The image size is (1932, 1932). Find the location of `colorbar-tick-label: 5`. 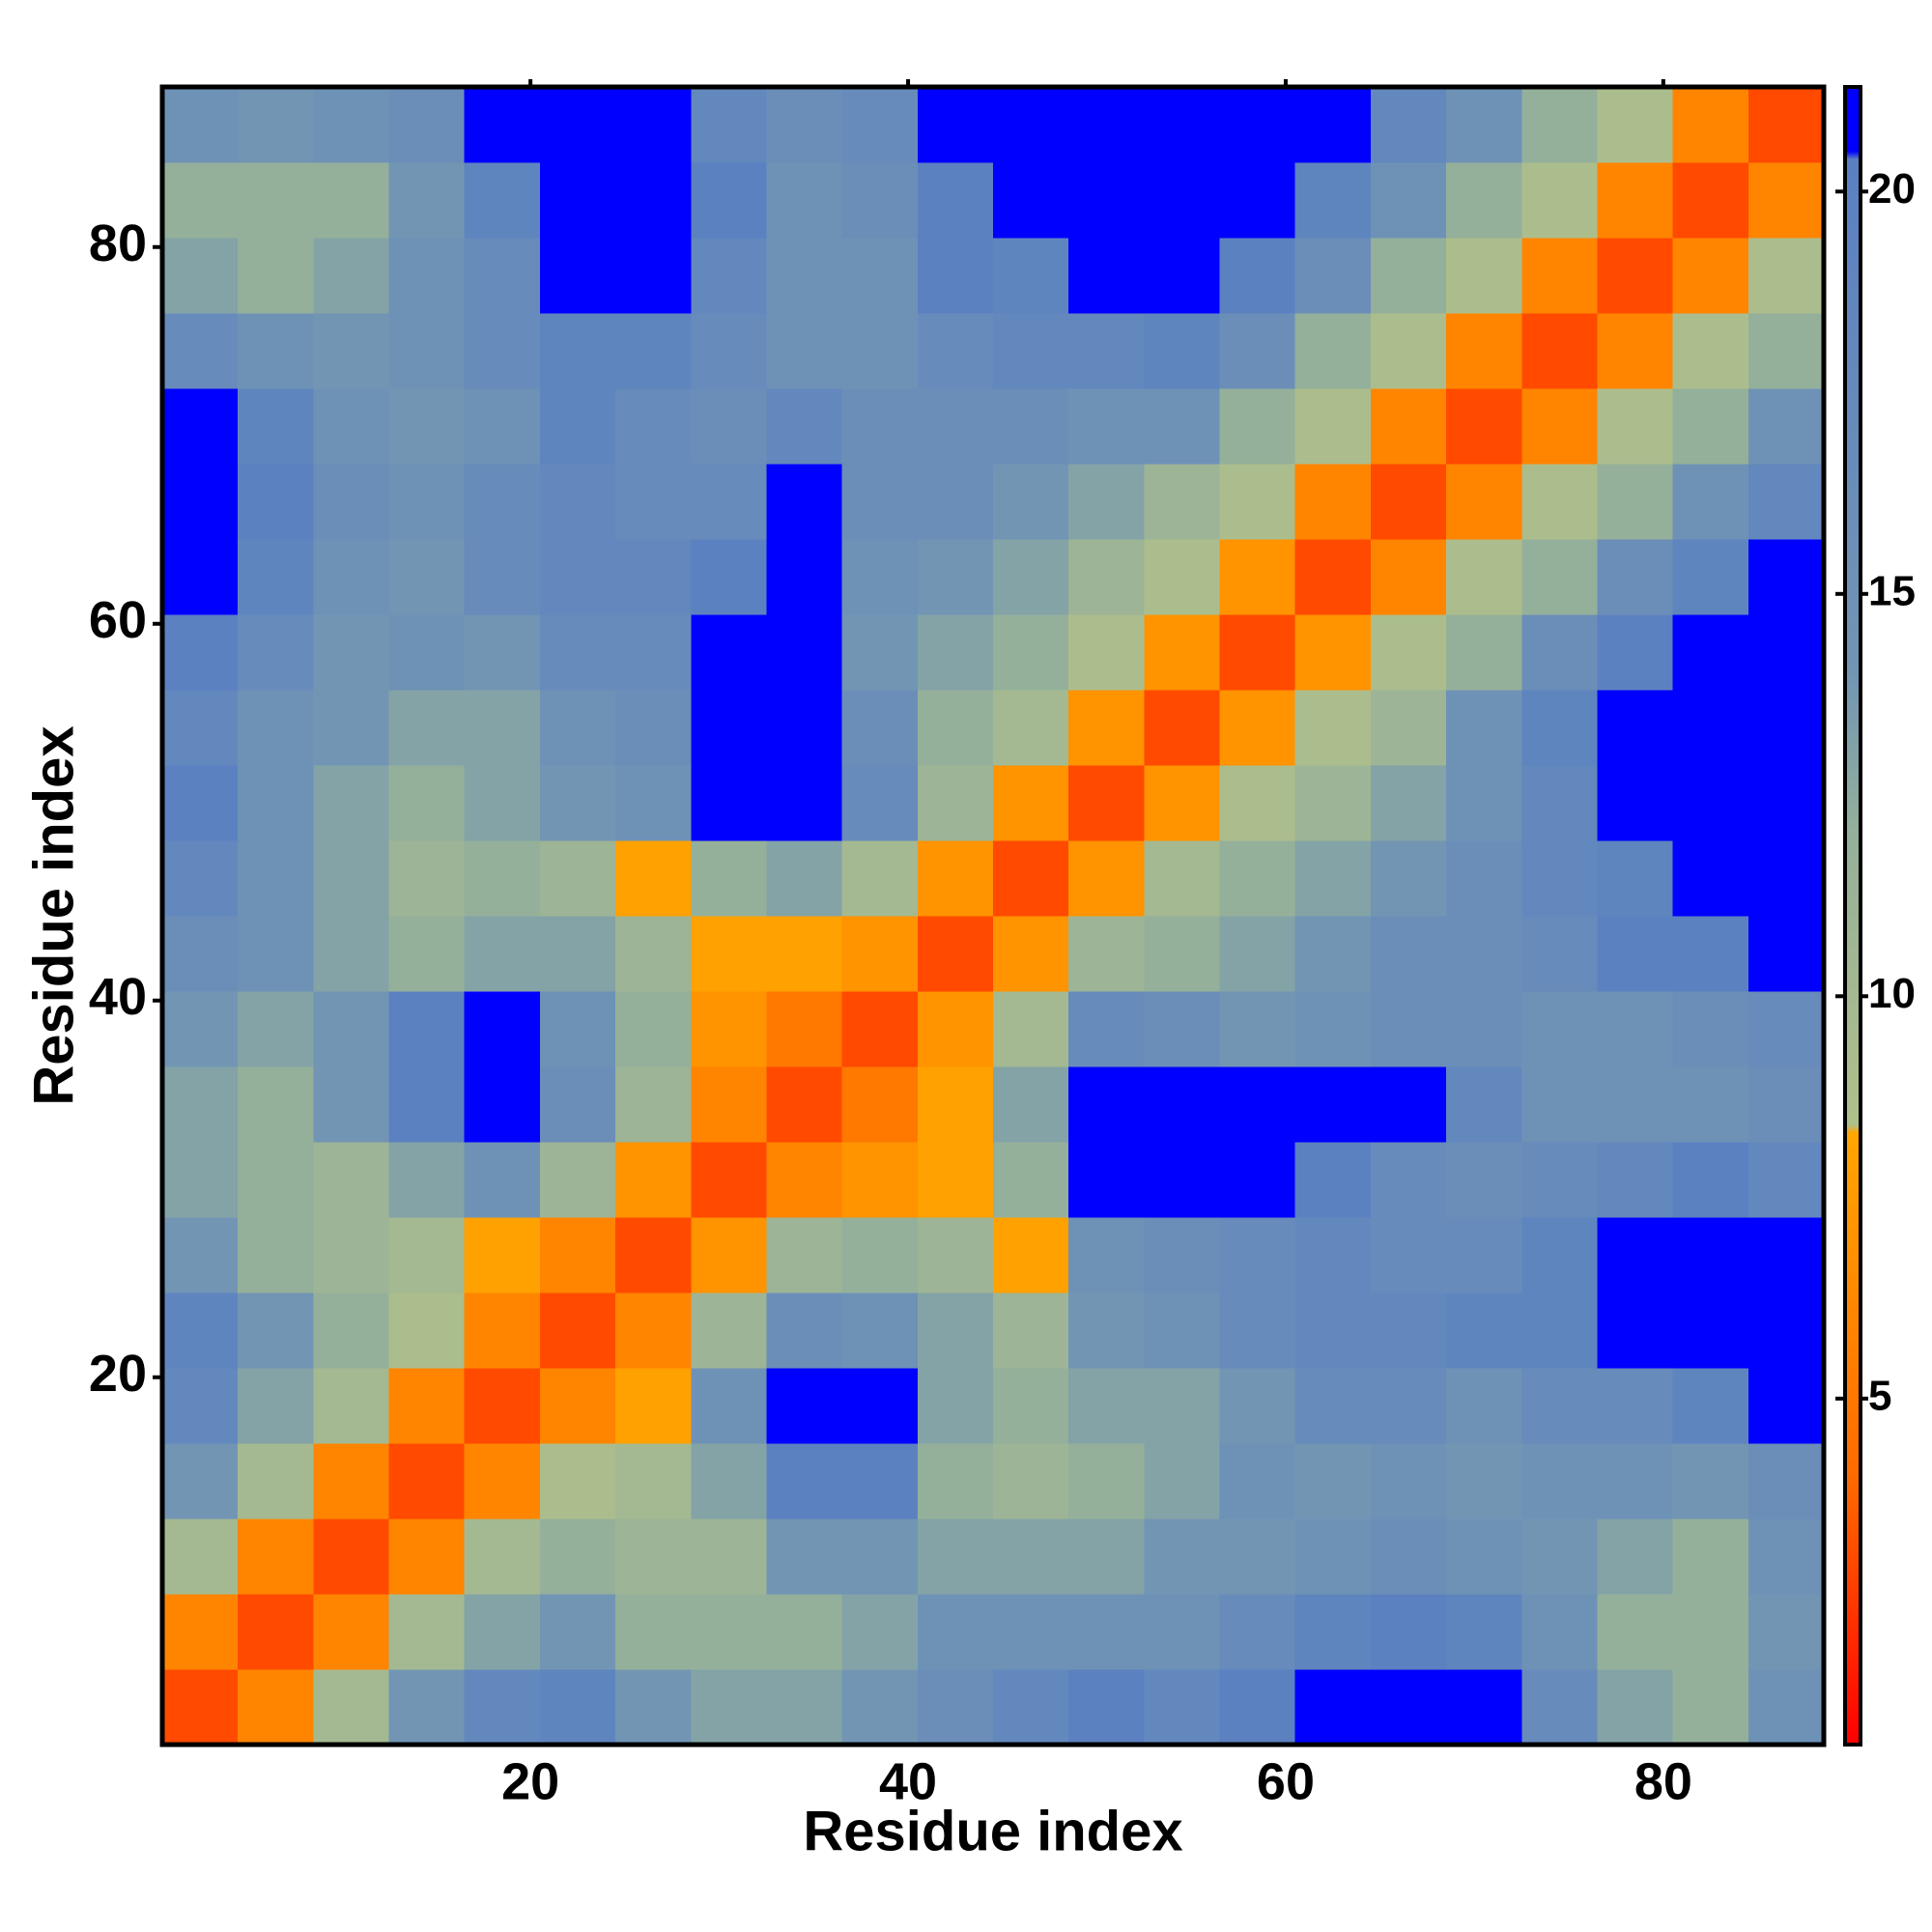

colorbar-tick-label: 5 is located at coordinates (1879, 1395).